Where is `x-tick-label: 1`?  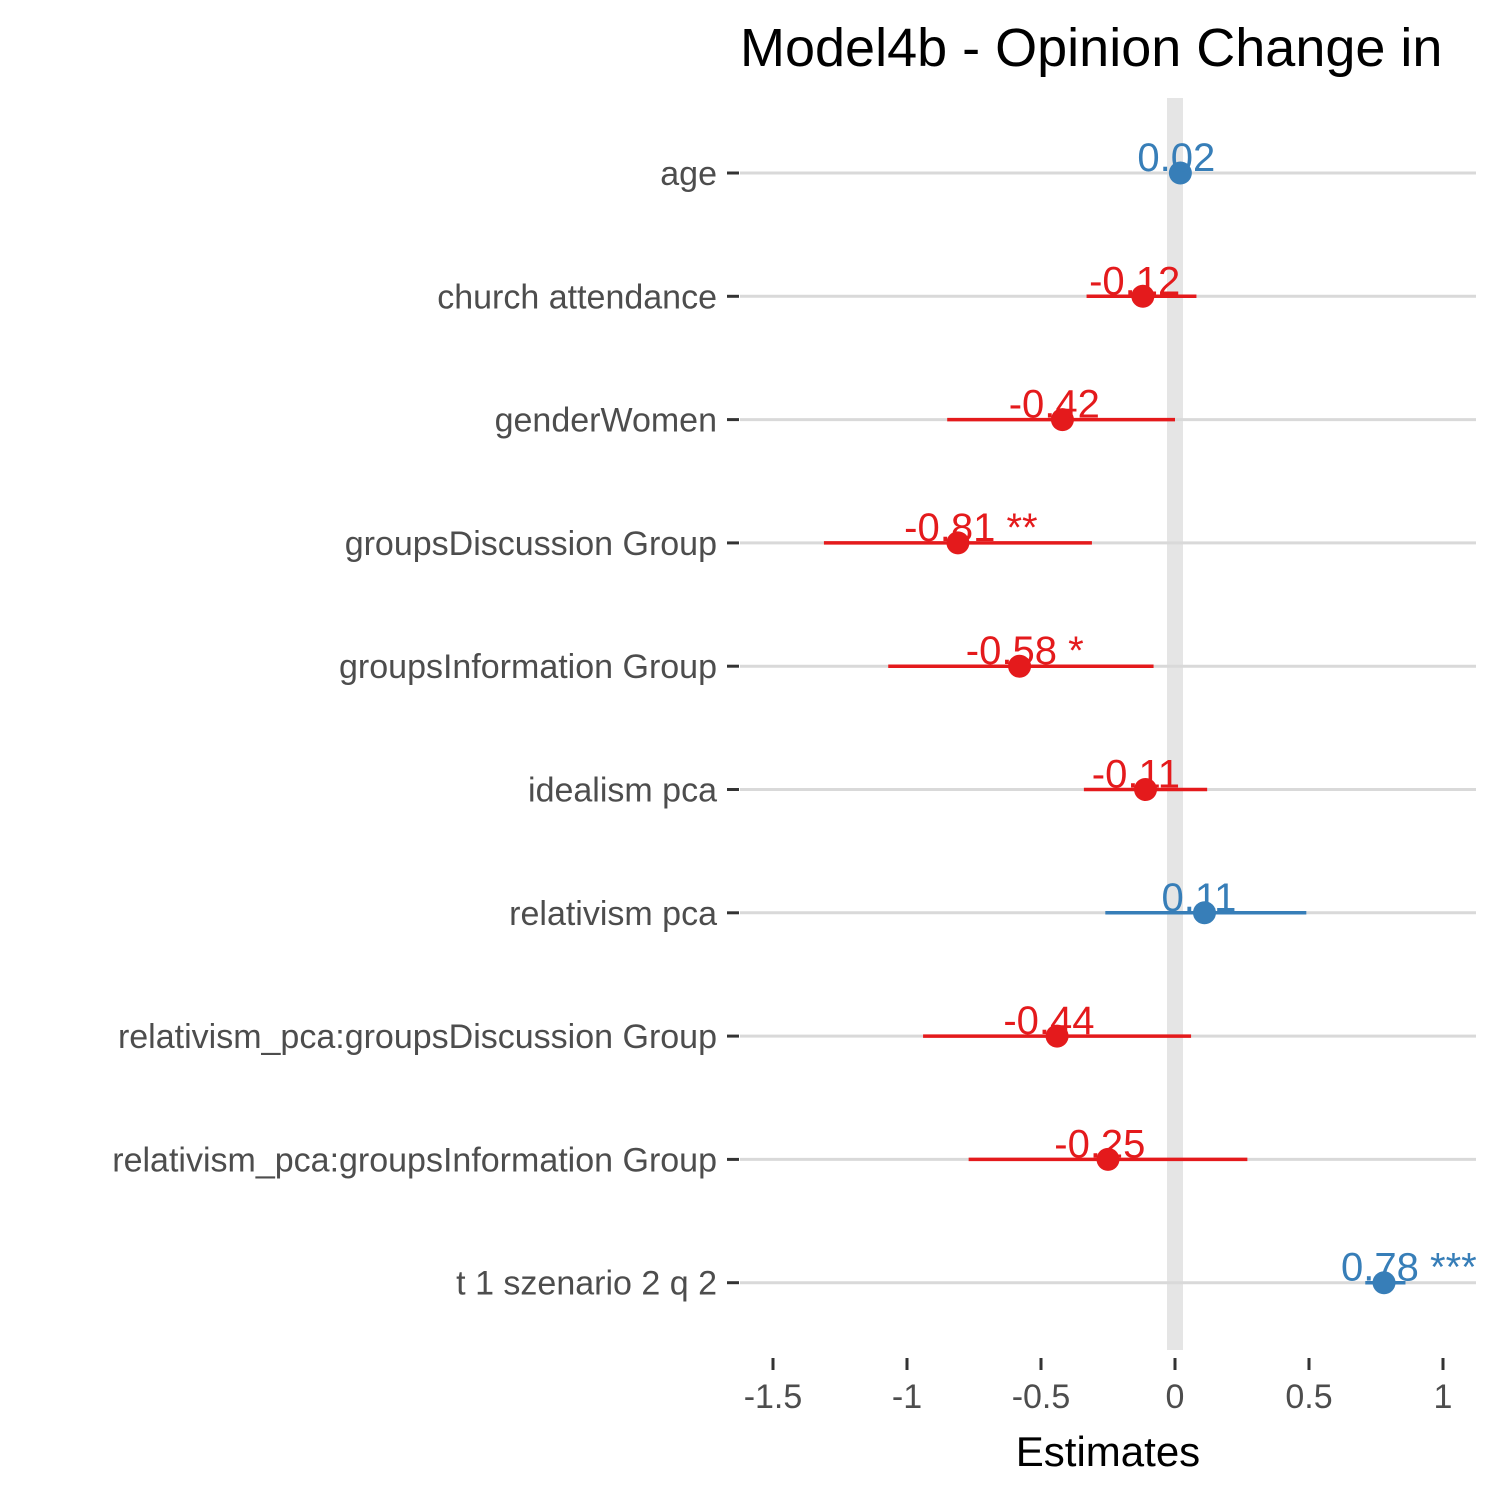
x-tick-label: 1 is located at coordinates (1443, 1397).